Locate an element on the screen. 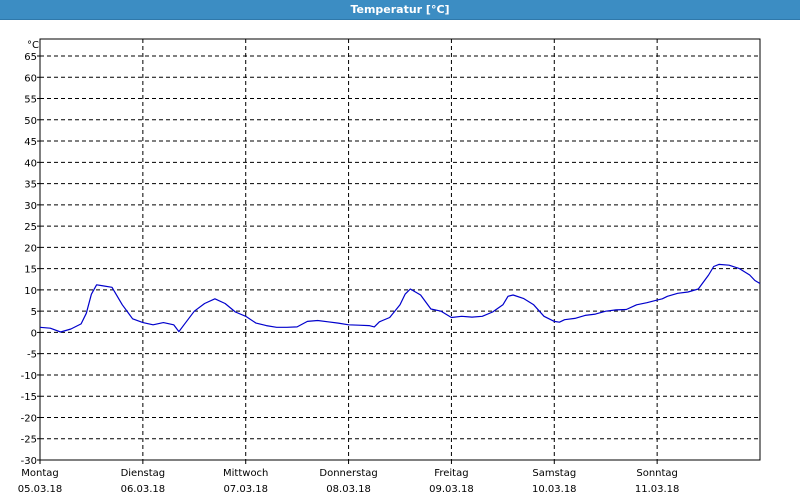 Image resolution: width=800 pixels, height=500 pixels. x-tick-date: 06.03.18 is located at coordinates (143, 489).